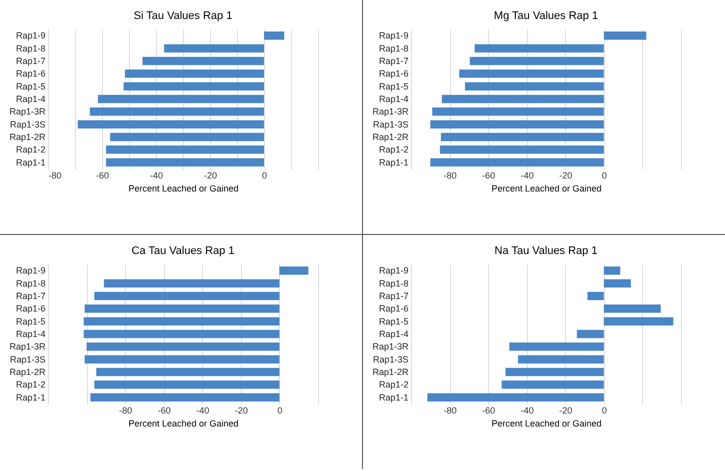 This screenshot has width=725, height=471. What do you see at coordinates (546, 16) in the screenshot?
I see `chart-title: Mg Tau Values Rap 1` at bounding box center [546, 16].